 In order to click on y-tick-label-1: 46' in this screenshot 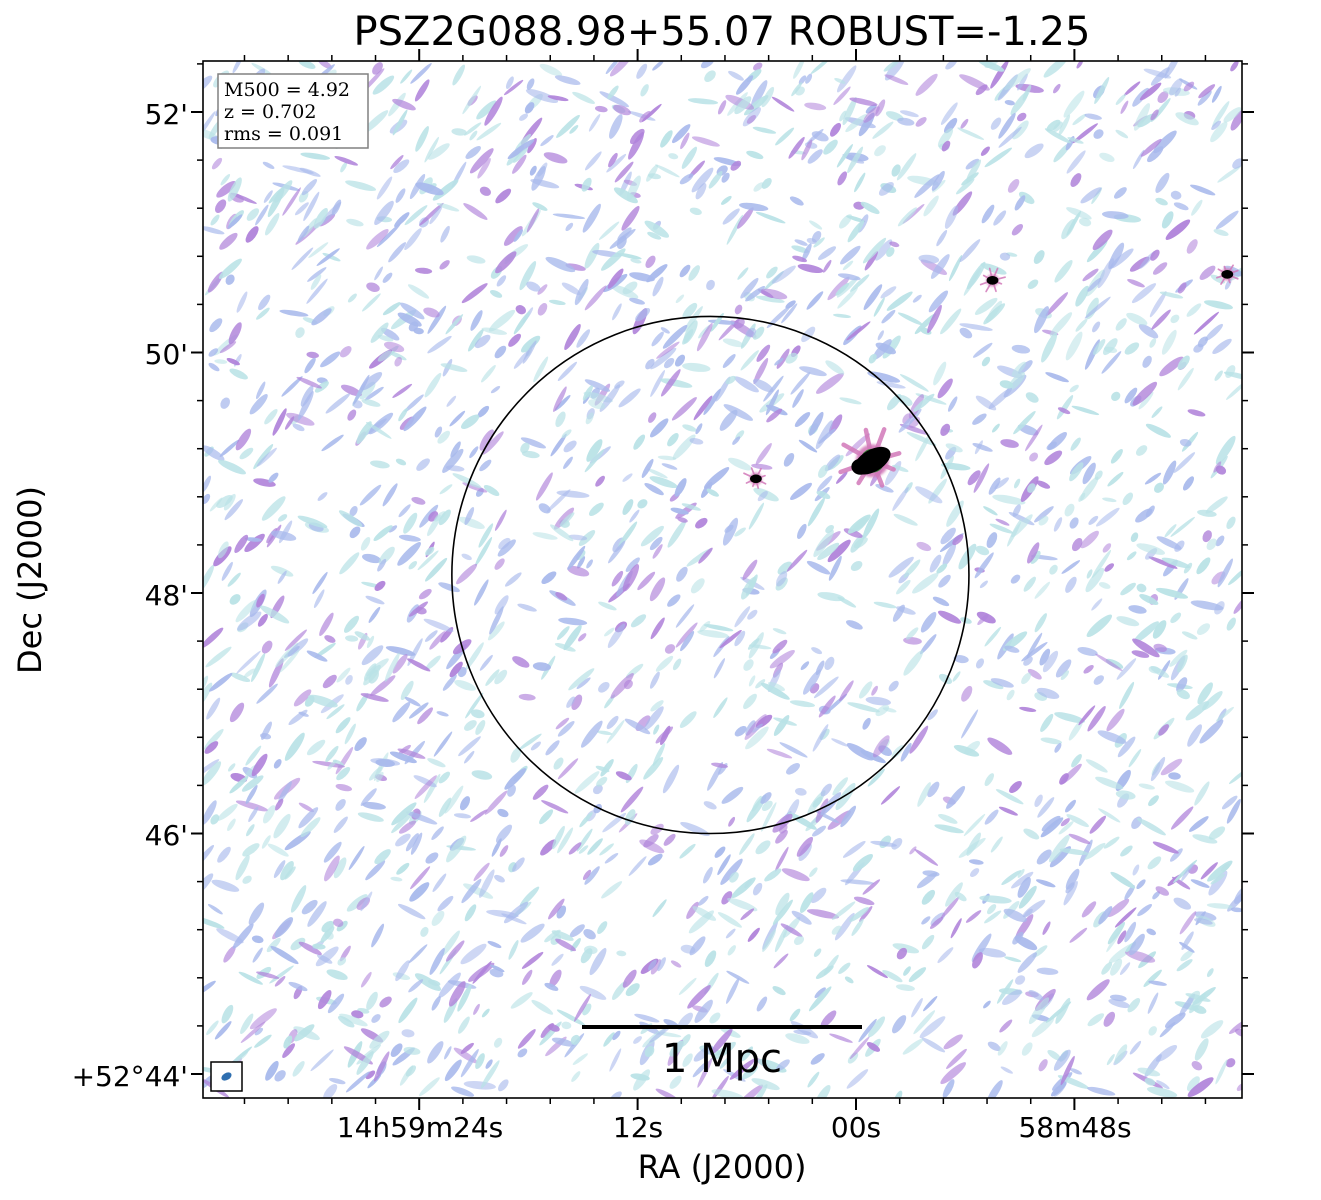, I will do `click(166, 835)`.